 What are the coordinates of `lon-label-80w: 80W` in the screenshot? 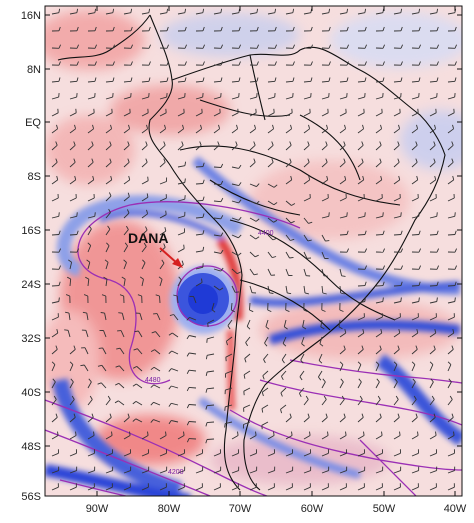 It's located at (169, 509).